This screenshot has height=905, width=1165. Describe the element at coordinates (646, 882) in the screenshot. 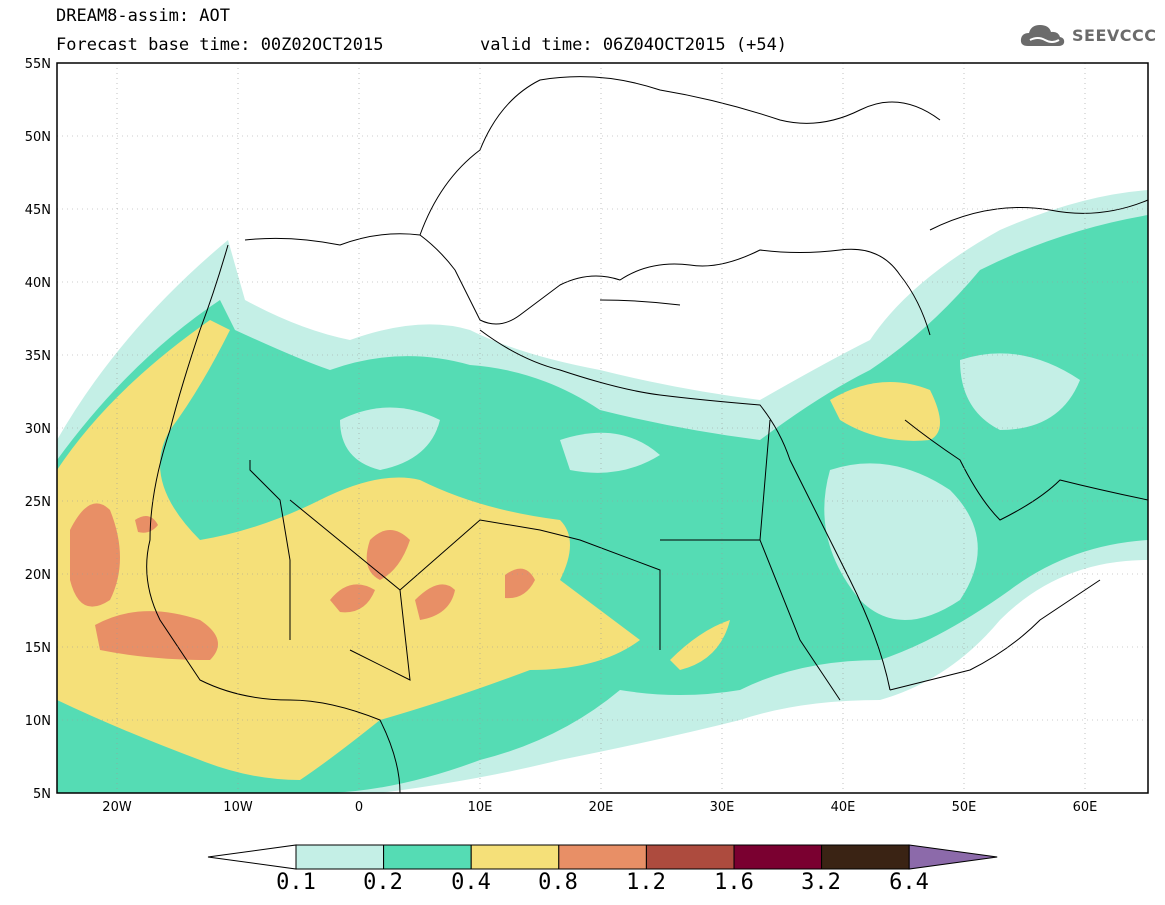

I see `colorbar-tick-label: 1.2` at that location.